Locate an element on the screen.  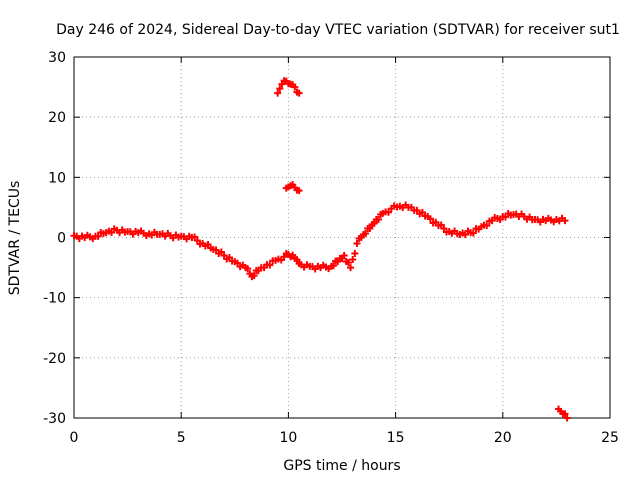
series-tail-low is located at coordinates (563, 413).